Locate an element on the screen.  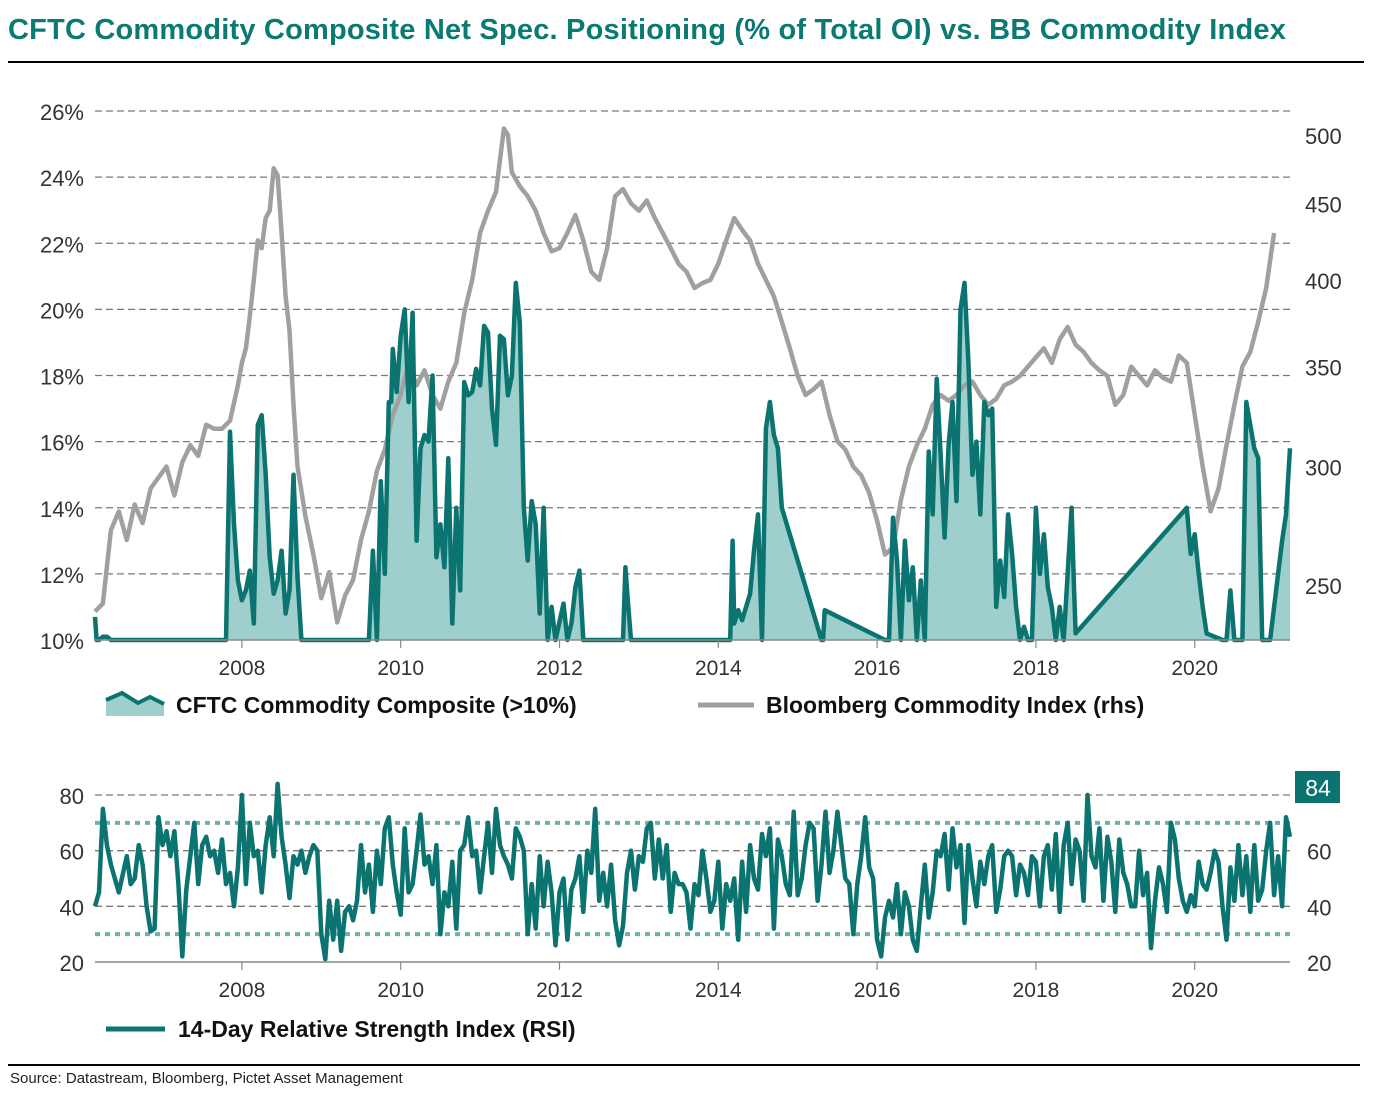
rsi-x-tick-label: 2008 is located at coordinates (242, 990).